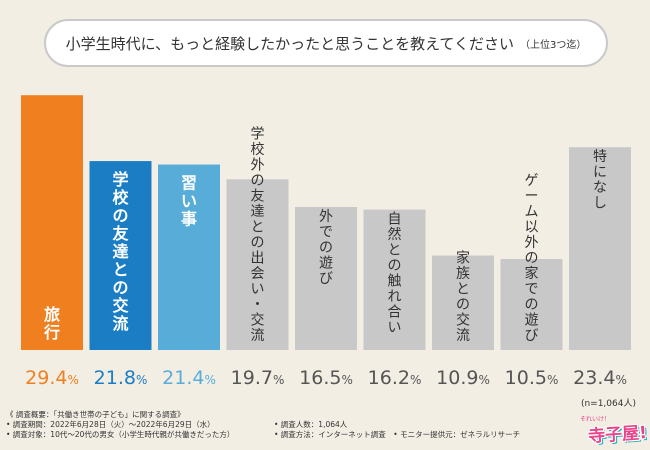  What do you see at coordinates (120, 251) in the screenshot?
I see `bar-label-2: 学校の友達との交流` at bounding box center [120, 251].